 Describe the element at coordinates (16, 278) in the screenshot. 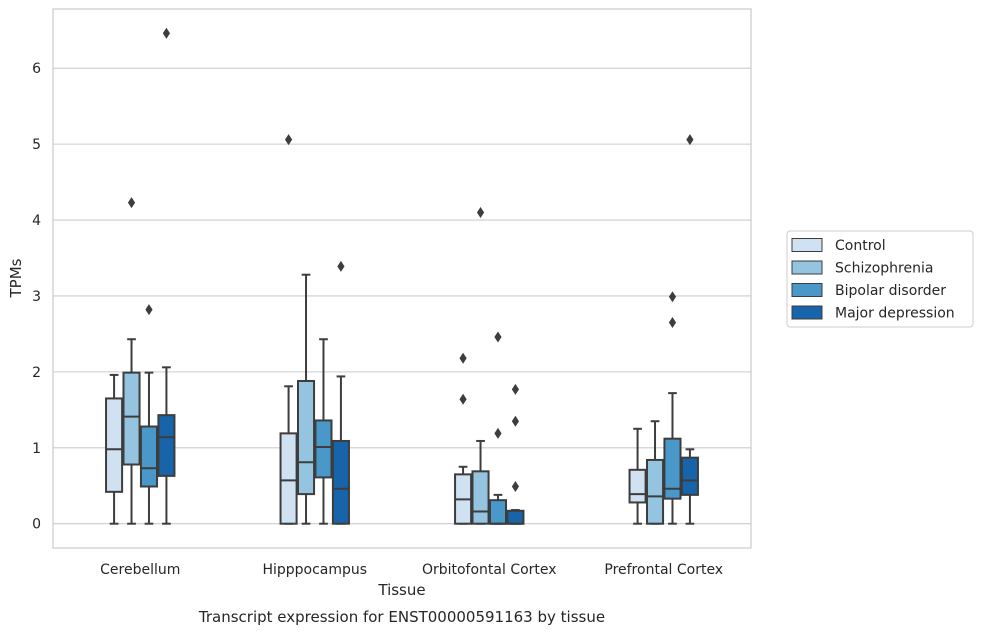

I see `y-axis-label: TPMs` at that location.